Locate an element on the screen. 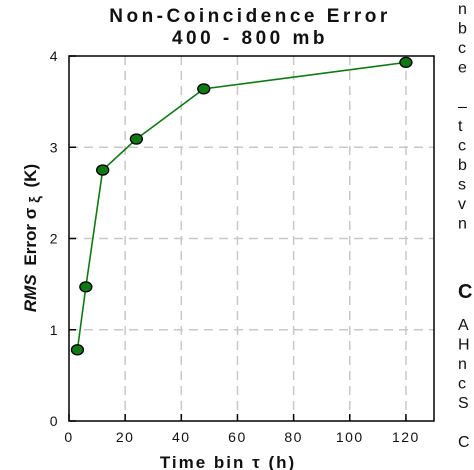 This screenshot has height=470, width=474. side-text-line: C is located at coordinates (464, 442).